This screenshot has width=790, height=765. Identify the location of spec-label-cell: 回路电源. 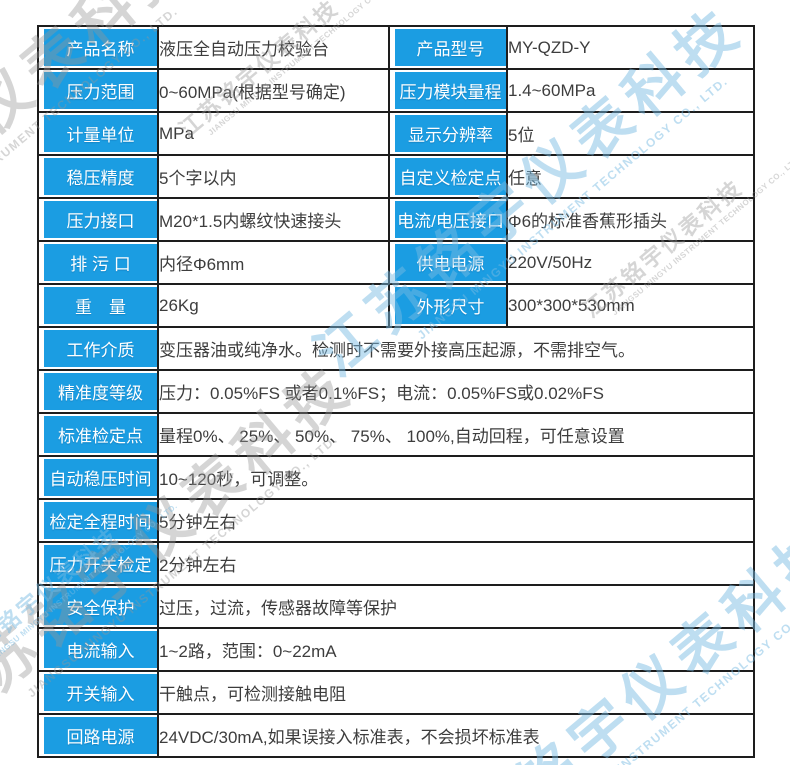
(98, 735).